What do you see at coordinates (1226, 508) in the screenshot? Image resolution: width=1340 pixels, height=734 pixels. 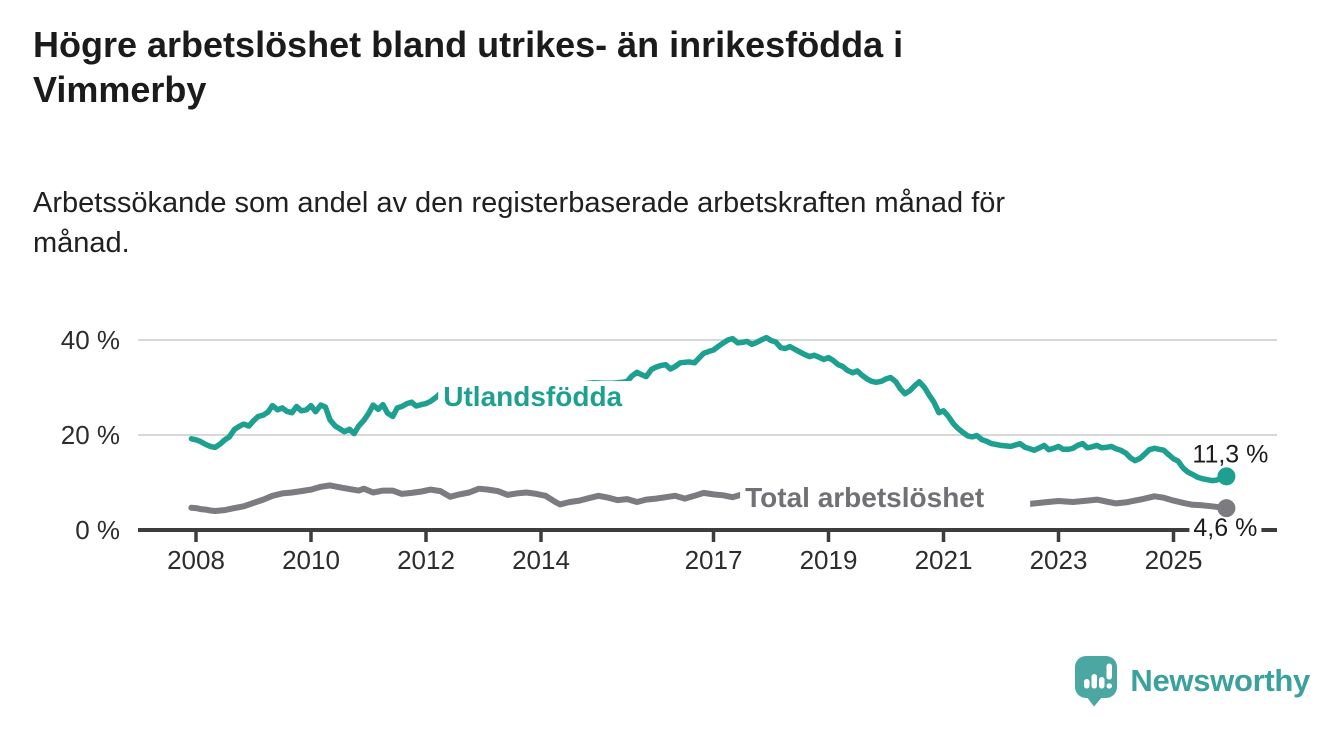 I see `end-dot-total` at bounding box center [1226, 508].